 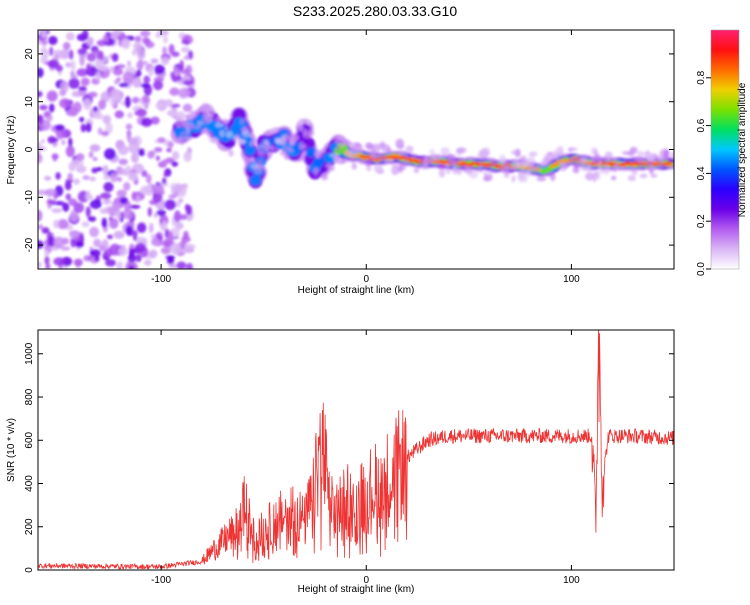 What do you see at coordinates (29, 149) in the screenshot?
I see `spectrogram-y-tick-label: 0` at bounding box center [29, 149].